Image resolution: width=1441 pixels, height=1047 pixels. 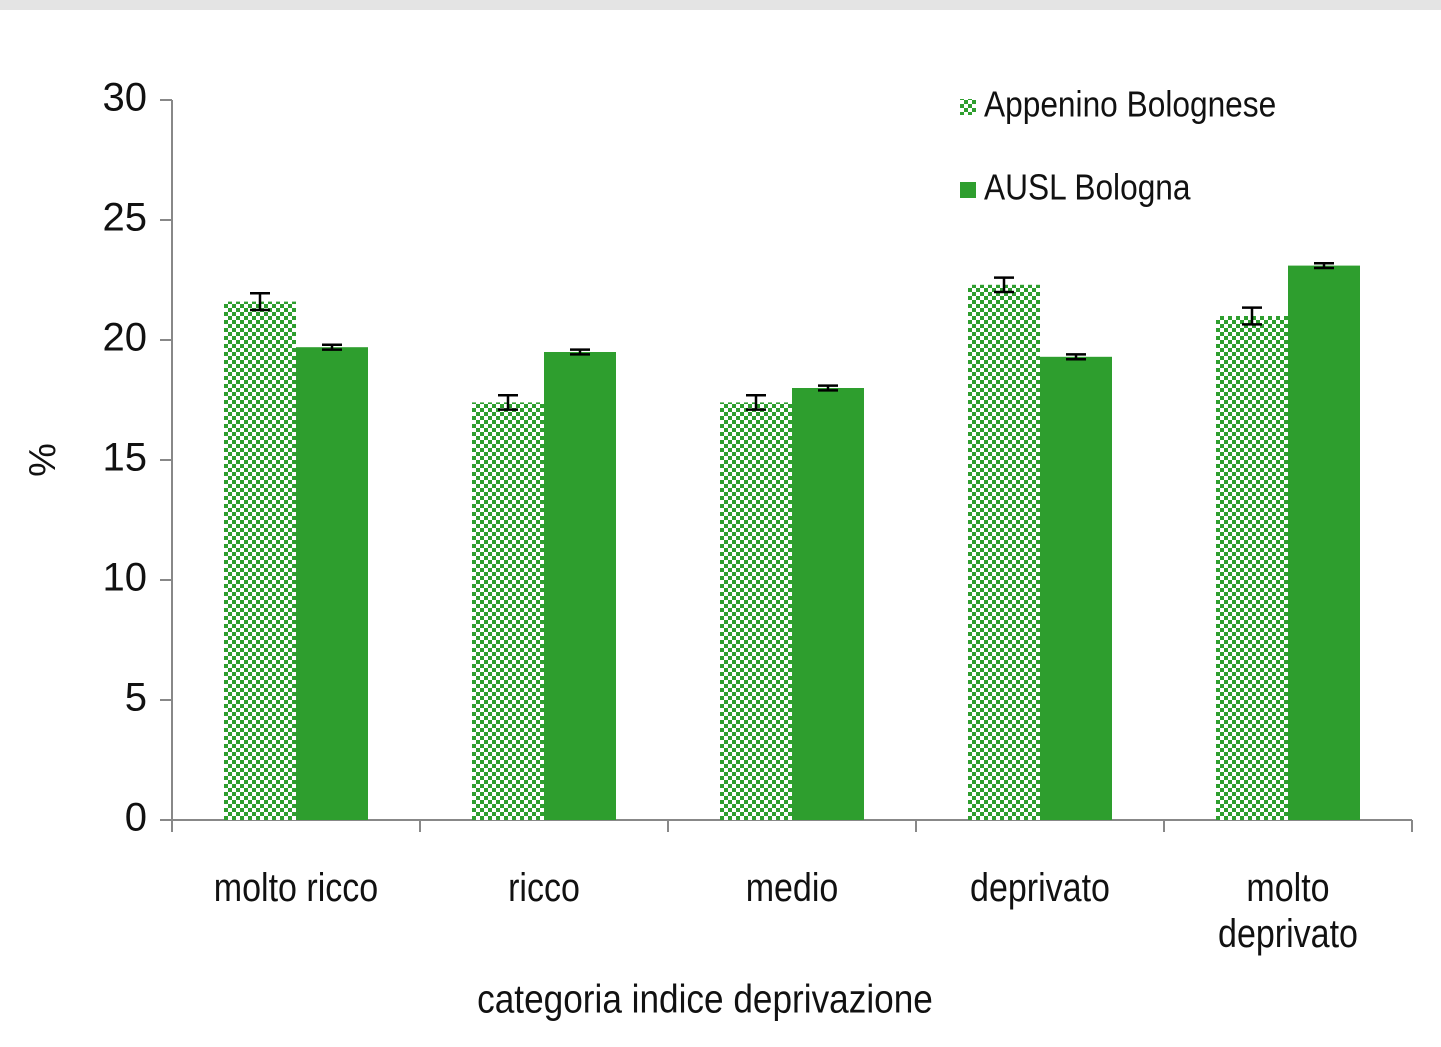 I want to click on top-strip, so click(x=720, y=5).